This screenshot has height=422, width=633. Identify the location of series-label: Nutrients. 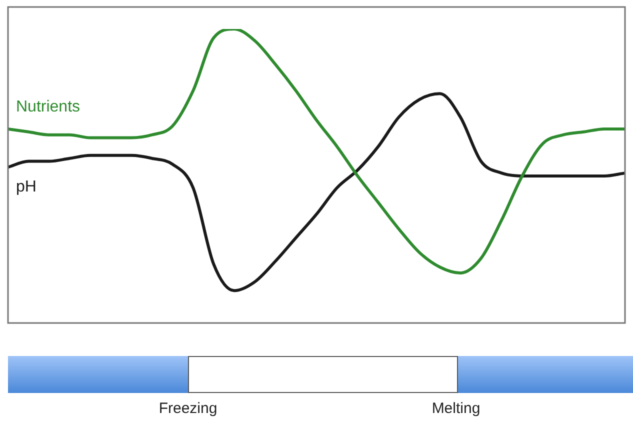
(48, 107).